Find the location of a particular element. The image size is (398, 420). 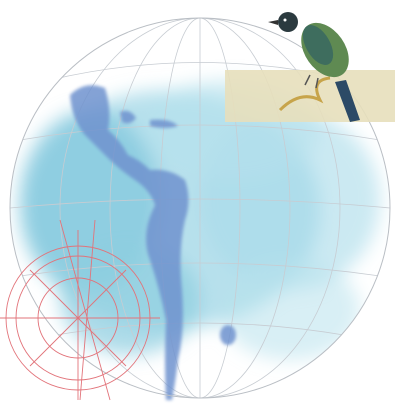

bird is located at coordinates (314, 67).